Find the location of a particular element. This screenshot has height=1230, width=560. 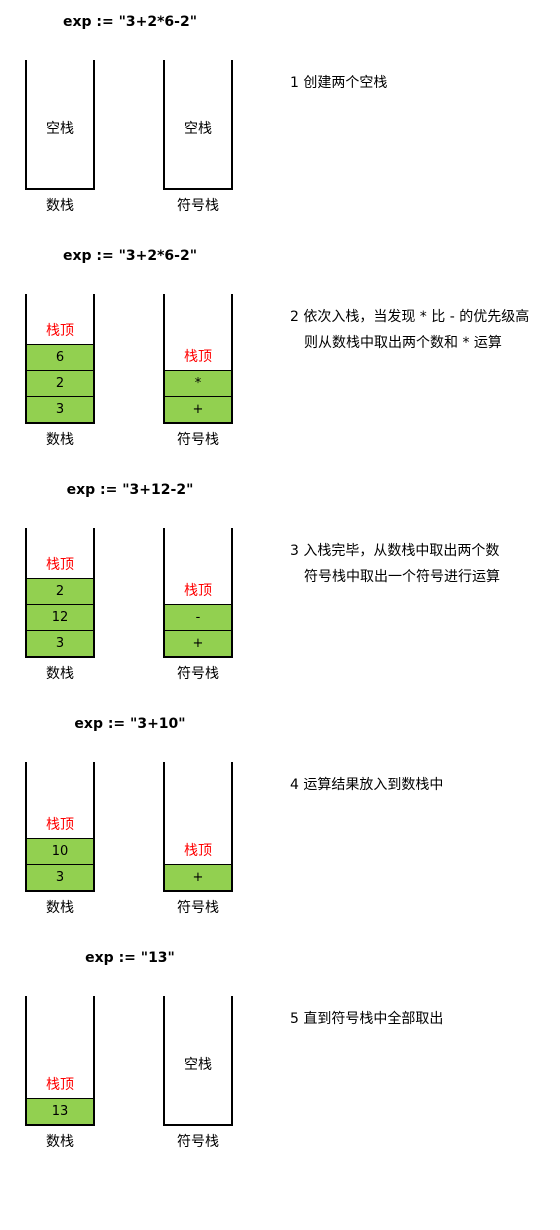

stack-cell: 13 is located at coordinates (60, 1111).